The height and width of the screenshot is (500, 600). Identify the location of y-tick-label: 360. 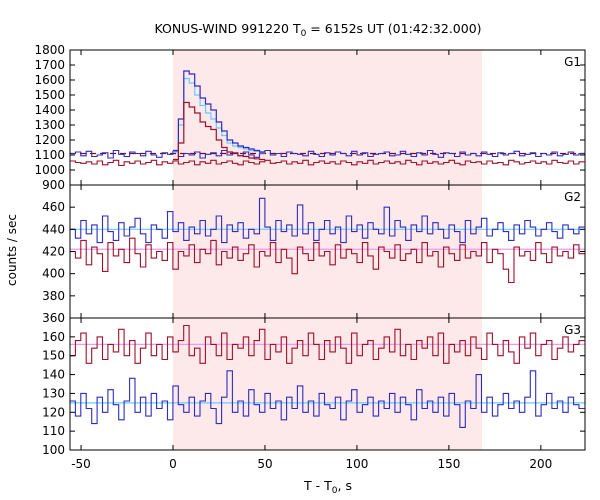
(53, 318).